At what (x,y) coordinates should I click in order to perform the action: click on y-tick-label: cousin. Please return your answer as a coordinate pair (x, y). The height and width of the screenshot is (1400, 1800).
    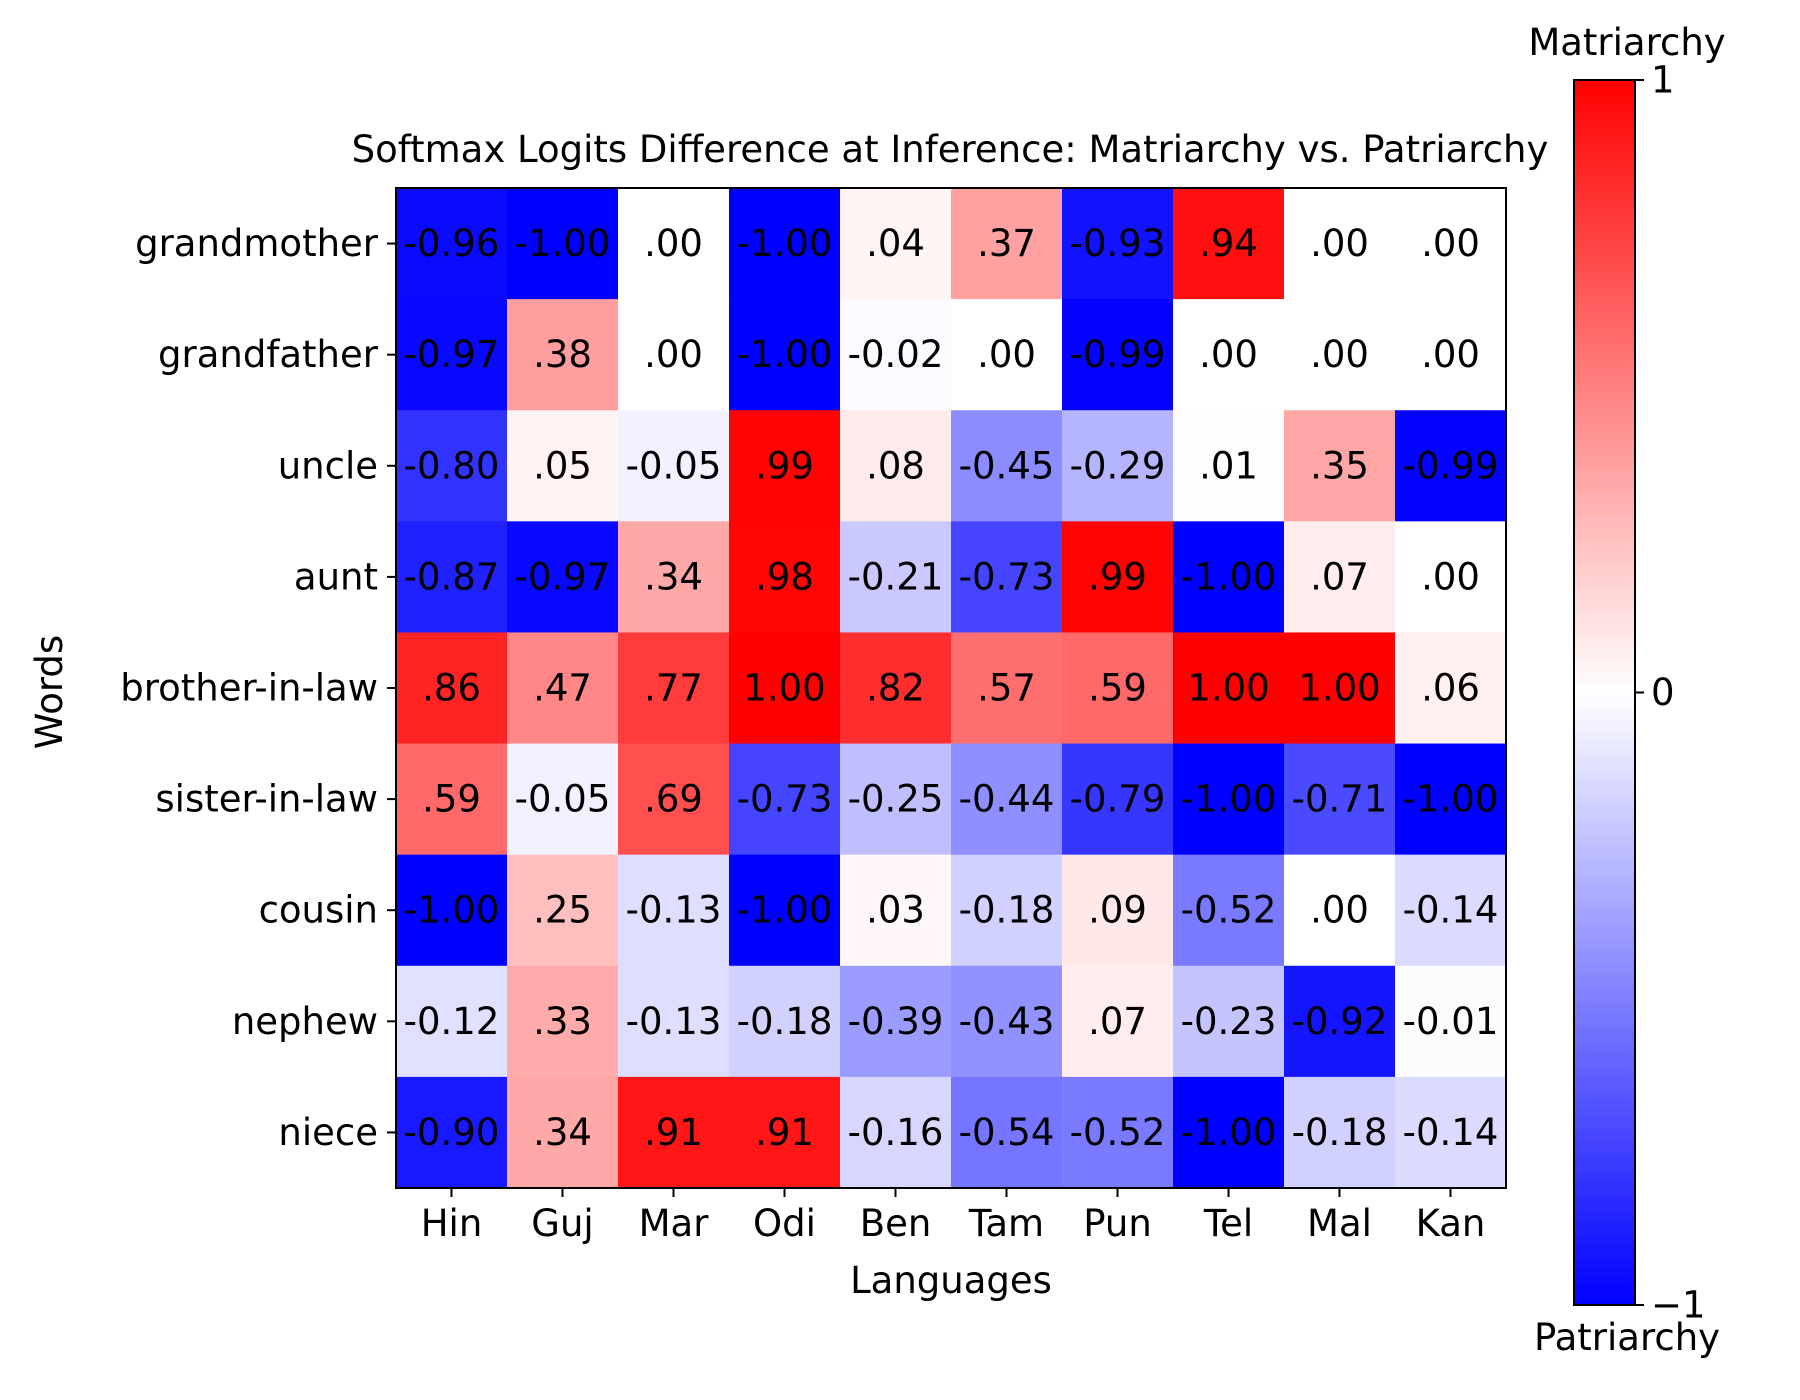
    Looking at the image, I should click on (318, 910).